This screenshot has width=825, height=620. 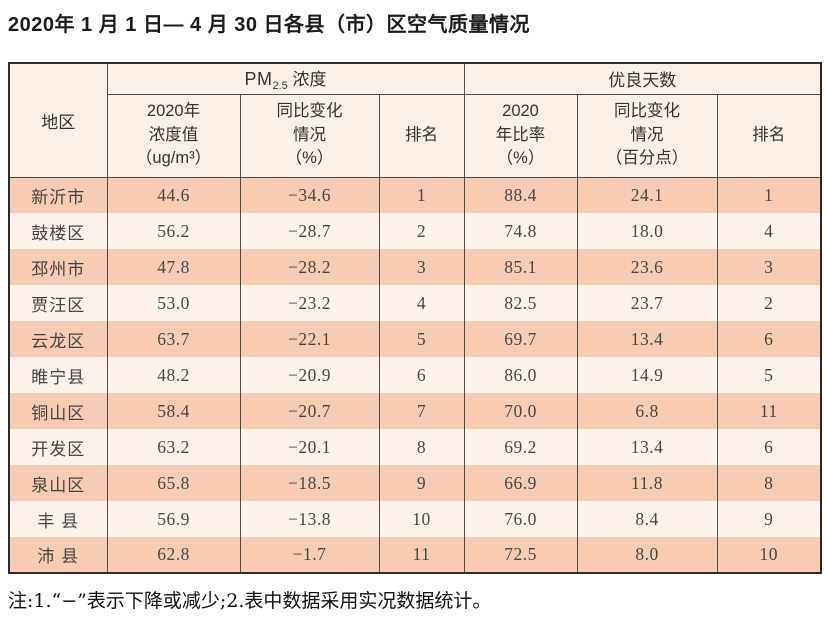 What do you see at coordinates (57, 339) in the screenshot?
I see `region-cell: 云龙区` at bounding box center [57, 339].